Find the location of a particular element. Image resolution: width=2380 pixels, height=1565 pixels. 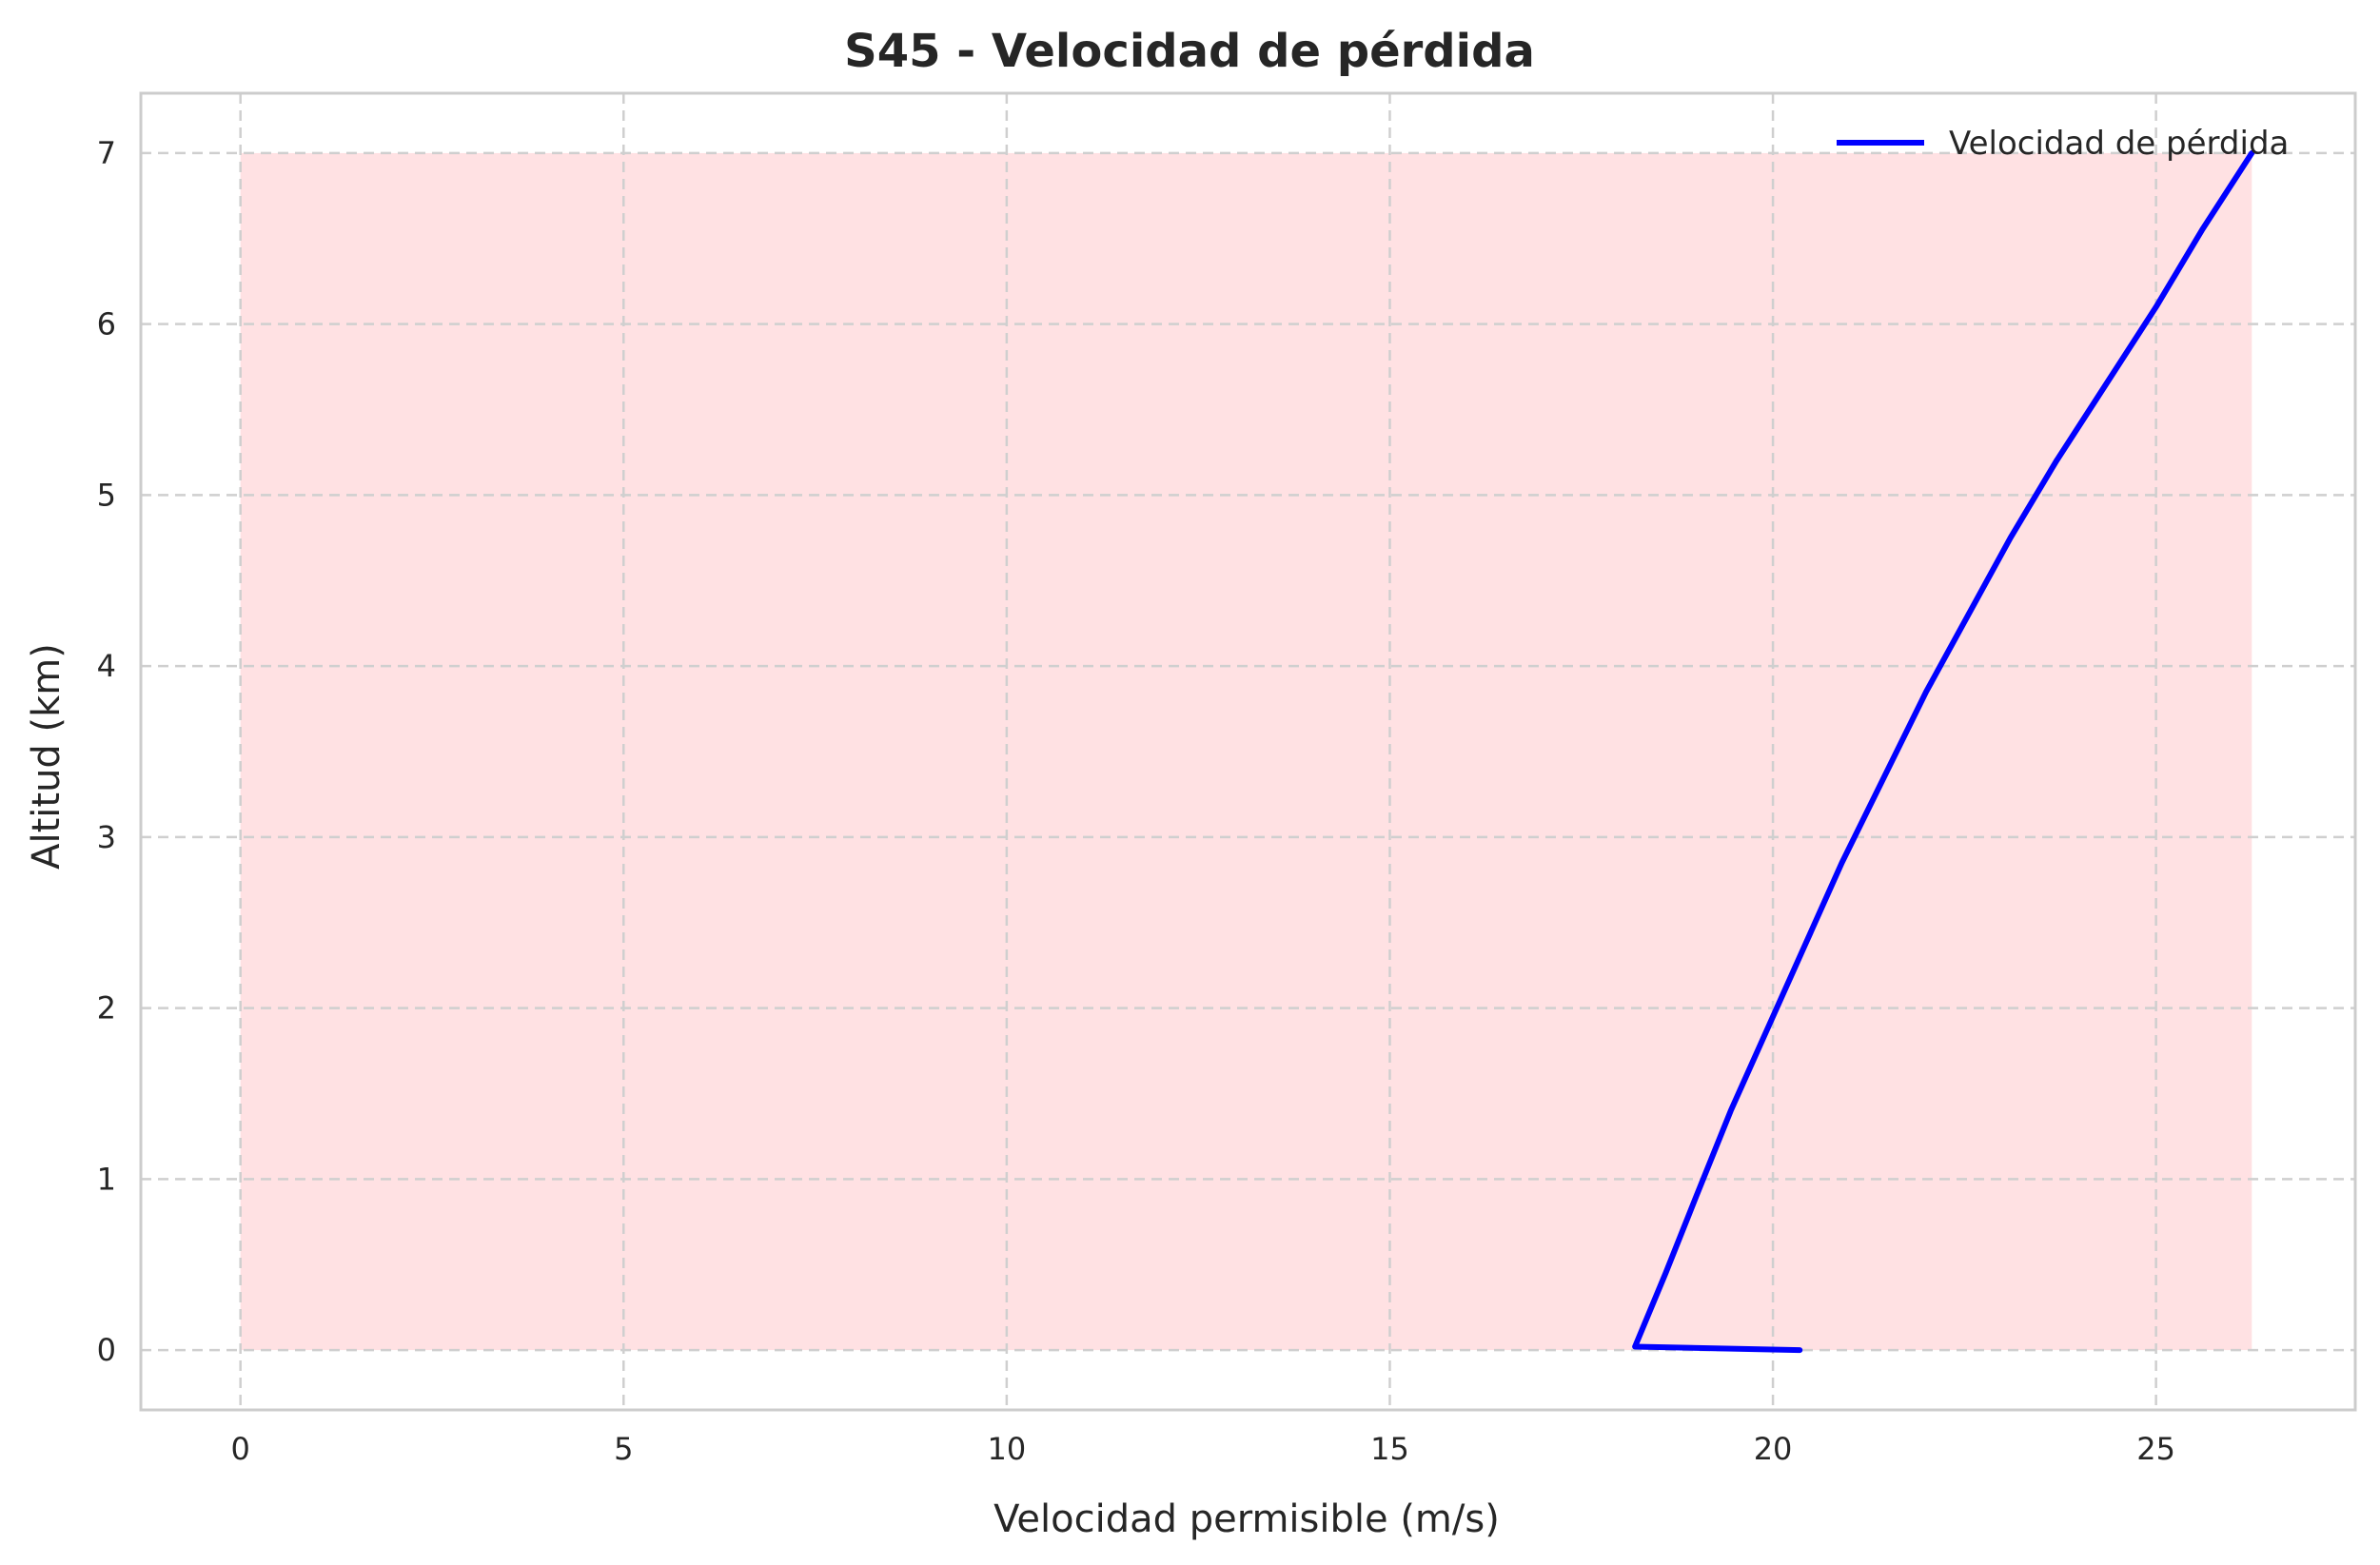

y-tick-label: 5 is located at coordinates (106, 495).